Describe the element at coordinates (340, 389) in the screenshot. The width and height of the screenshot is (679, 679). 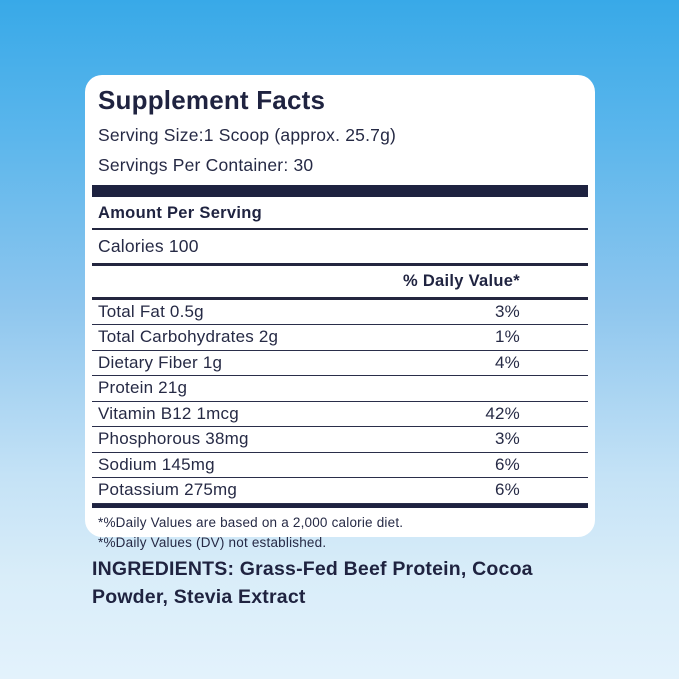
I see `nutrient-row-protein: Protein 21g` at that location.